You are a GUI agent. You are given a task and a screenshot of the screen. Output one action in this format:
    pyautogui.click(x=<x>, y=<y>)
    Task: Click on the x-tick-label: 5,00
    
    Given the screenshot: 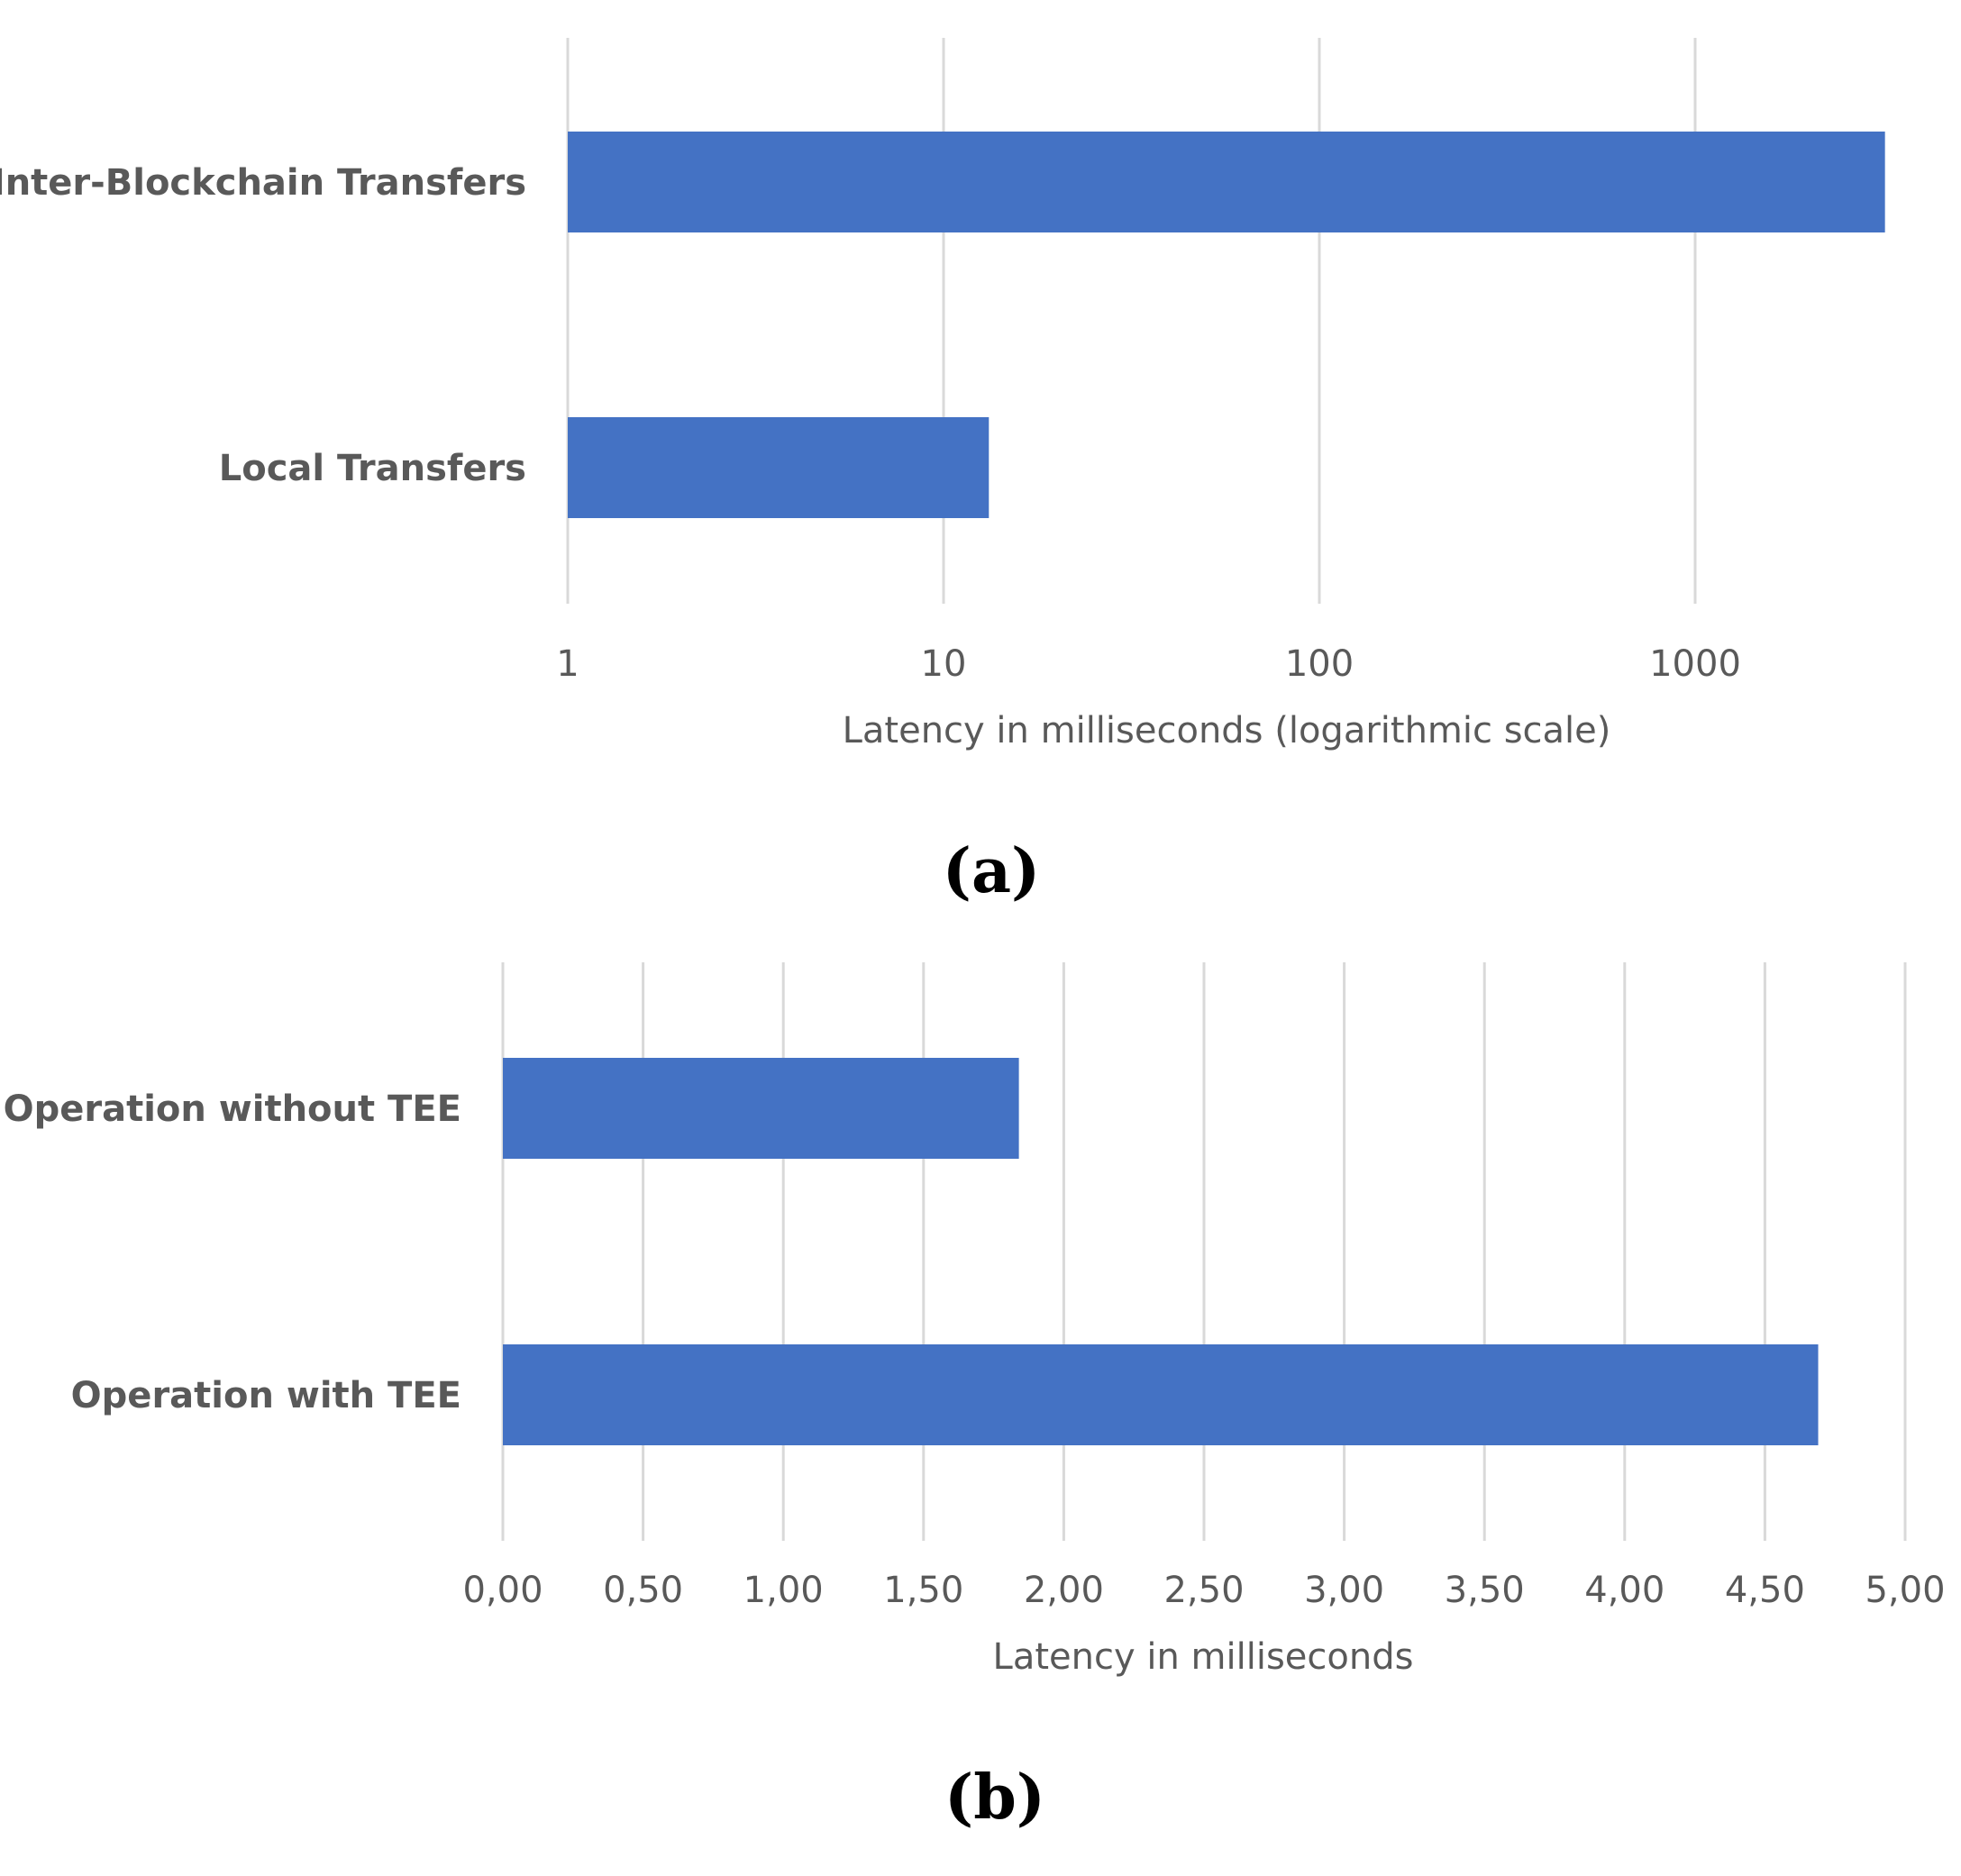 What is the action you would take?
    pyautogui.click(x=1905, y=1591)
    